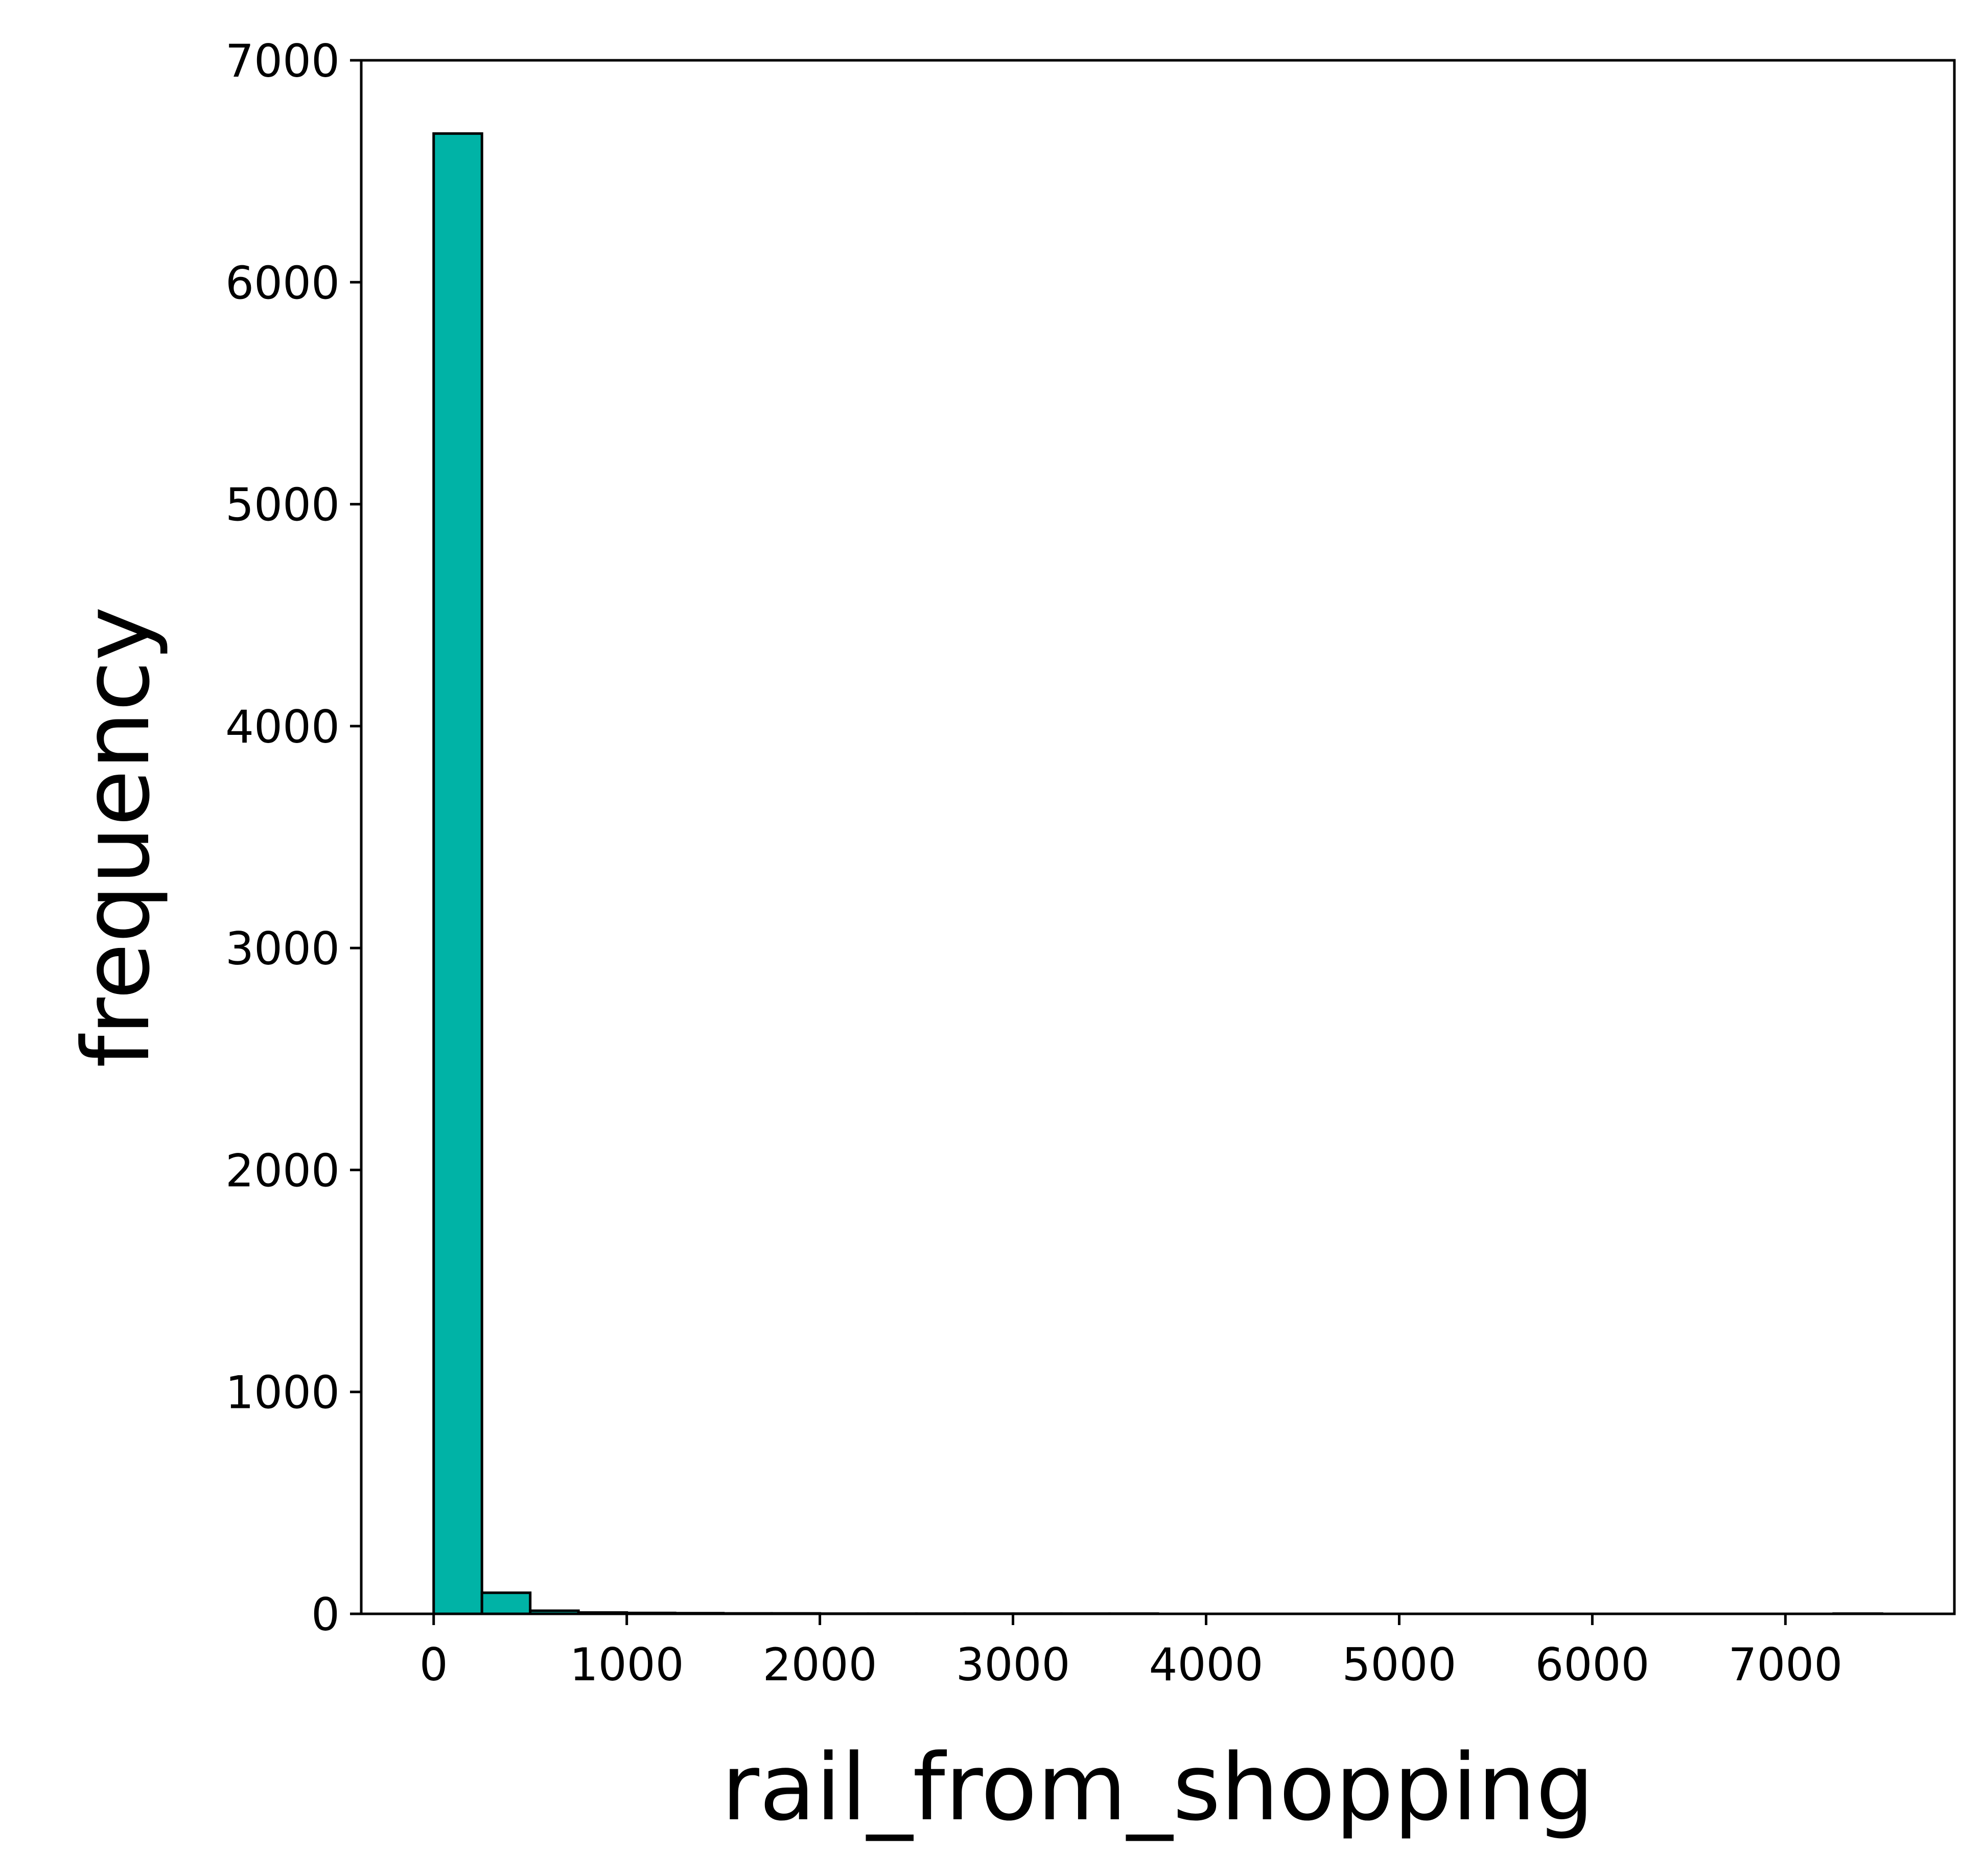 This screenshot has height=1876, width=1983. What do you see at coordinates (1785, 1664) in the screenshot?
I see `x-tick-label: 7000` at bounding box center [1785, 1664].